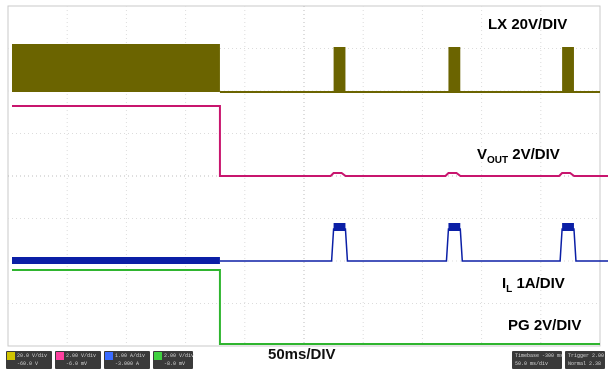 Image resolution: width=608 pixels, height=376 pixels. Describe the element at coordinates (127, 360) in the screenshot. I see `channel-3-readout: 1.00 A/div -3.000 A` at that location.